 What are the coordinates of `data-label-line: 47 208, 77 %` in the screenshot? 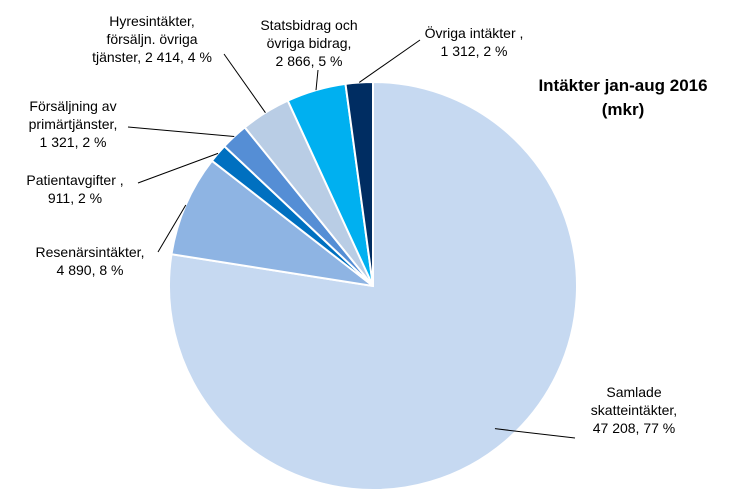 It's located at (634, 428).